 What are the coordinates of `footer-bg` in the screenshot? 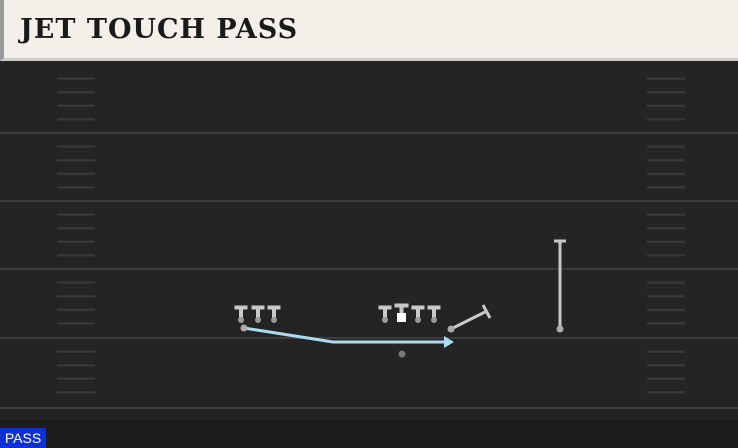 It's located at (369, 434).